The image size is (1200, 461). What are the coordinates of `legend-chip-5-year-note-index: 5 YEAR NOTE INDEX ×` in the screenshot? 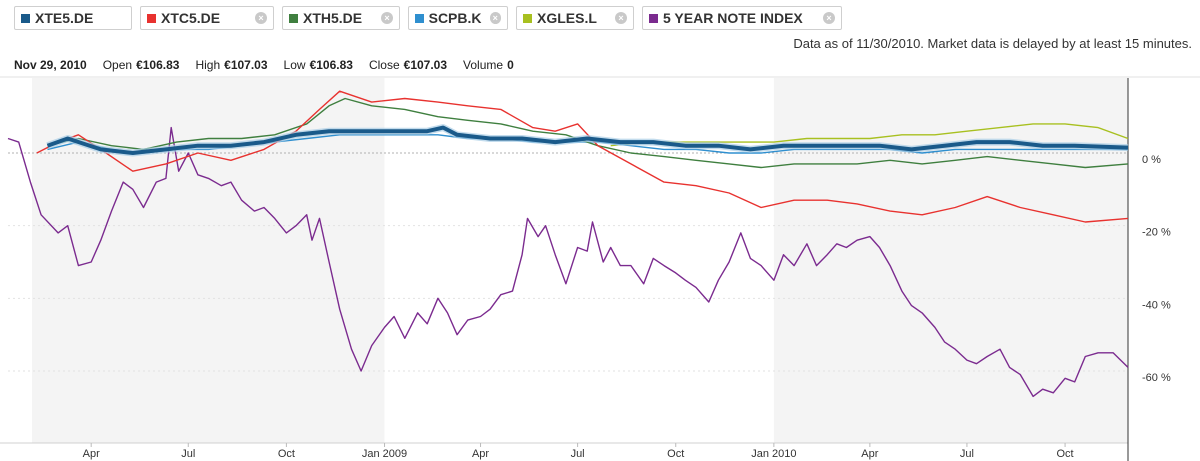 It's located at (742, 18).